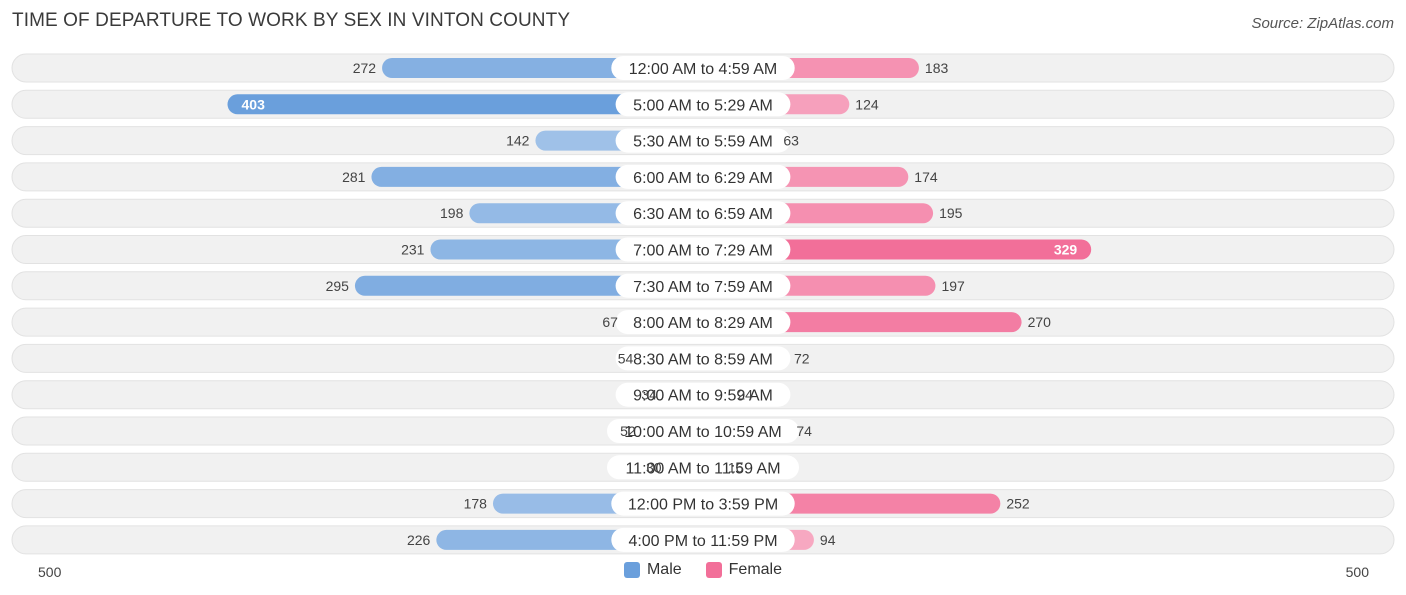  I want to click on legend-swatch-male, so click(631, 570).